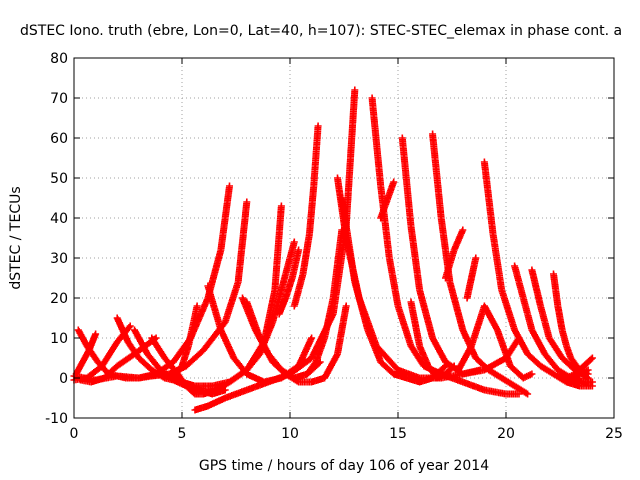  Describe the element at coordinates (398, 434) in the screenshot. I see `x-tick-label: 15` at that location.